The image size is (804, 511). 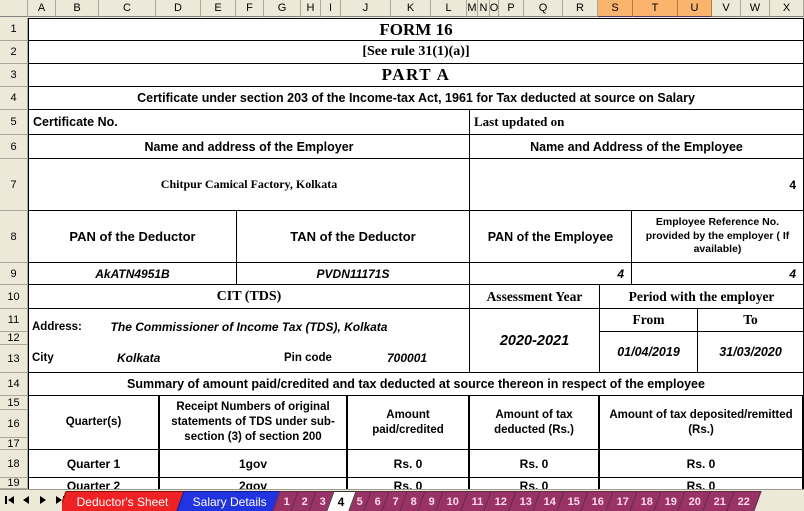 I want to click on summary-q2-deducted: Rs. 0, so click(x=535, y=483).